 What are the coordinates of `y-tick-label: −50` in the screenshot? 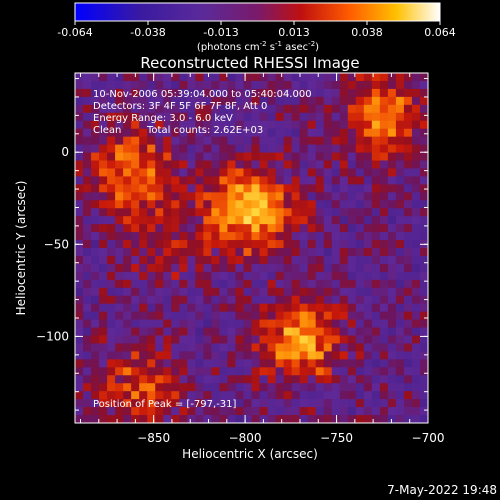 It's located at (56, 244).